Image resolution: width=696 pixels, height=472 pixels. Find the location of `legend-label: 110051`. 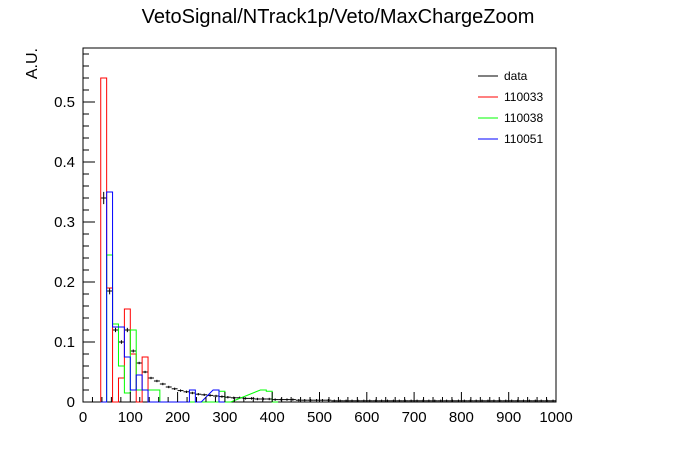

legend-label: 110051 is located at coordinates (523, 139).